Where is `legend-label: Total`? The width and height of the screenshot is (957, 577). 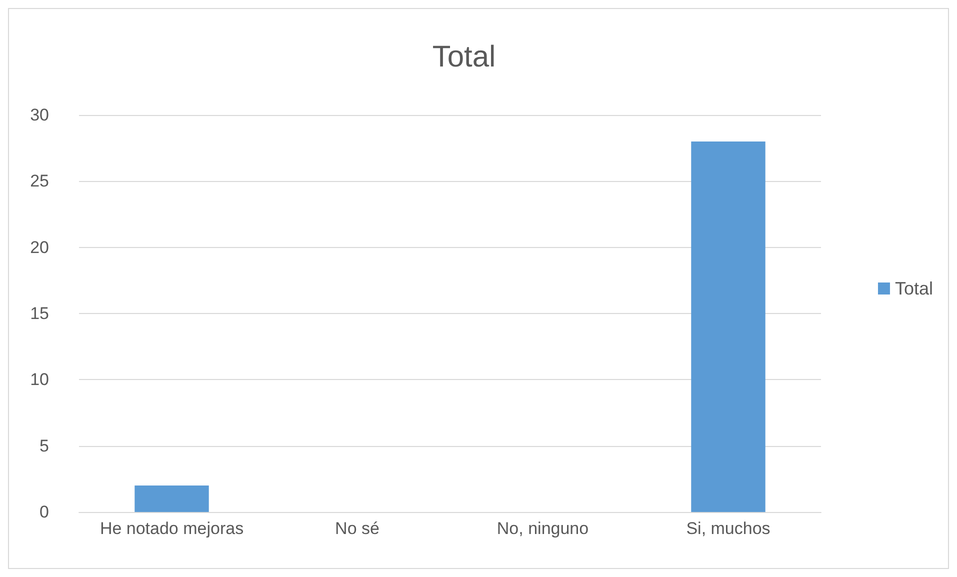 legend-label: Total is located at coordinates (914, 288).